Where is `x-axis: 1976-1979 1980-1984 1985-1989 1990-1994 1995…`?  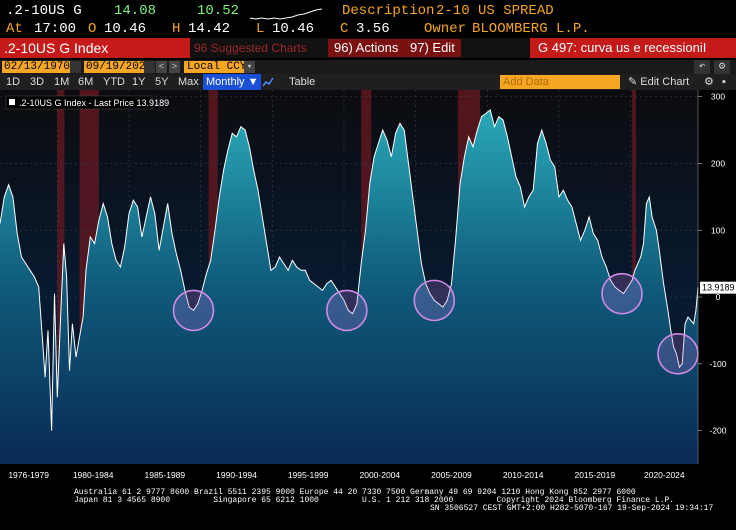
x-axis: 1976-1979 1980-1984 1985-1989 1990-1994 1995… is located at coordinates (346, 475).